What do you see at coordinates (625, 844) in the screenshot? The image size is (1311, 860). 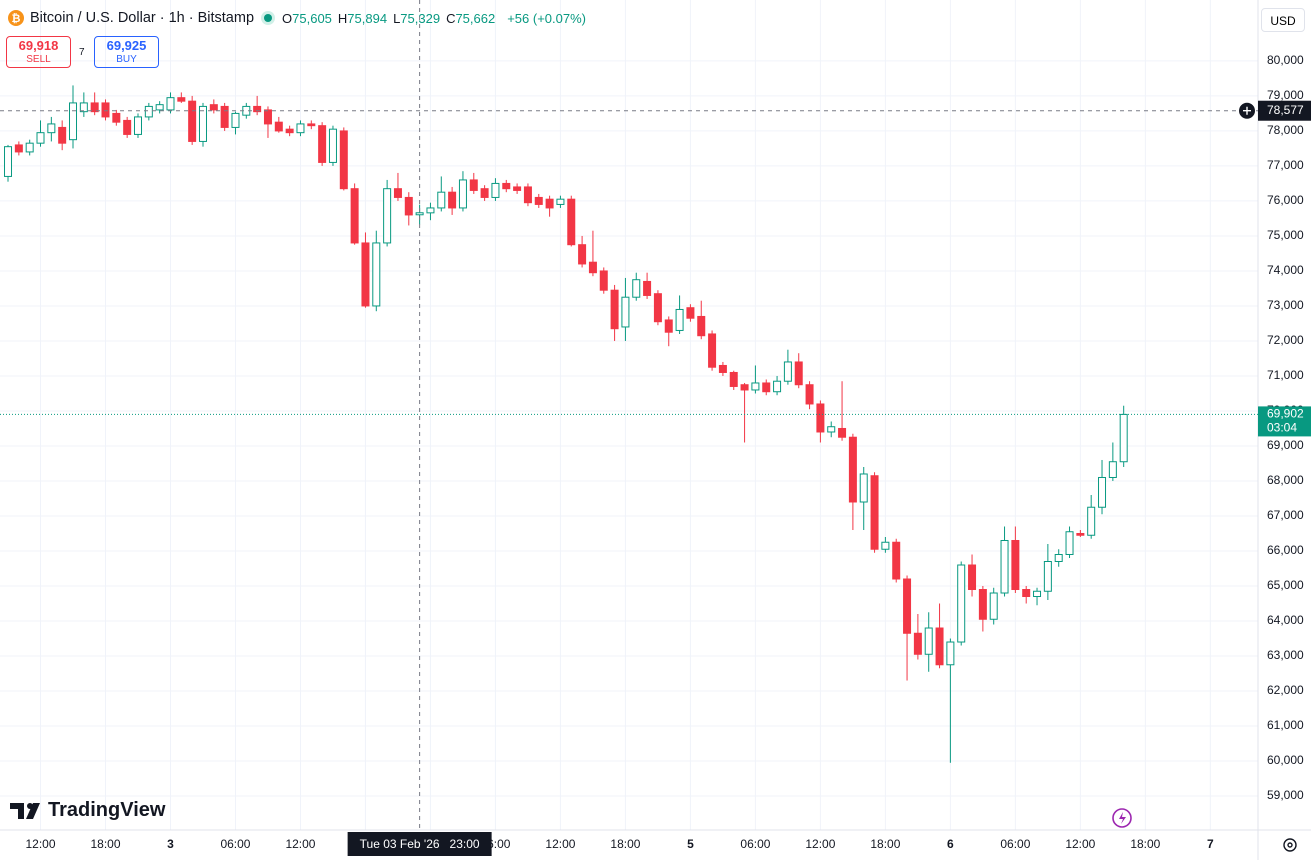 I see `x-tick-label: 18:00` at bounding box center [625, 844].